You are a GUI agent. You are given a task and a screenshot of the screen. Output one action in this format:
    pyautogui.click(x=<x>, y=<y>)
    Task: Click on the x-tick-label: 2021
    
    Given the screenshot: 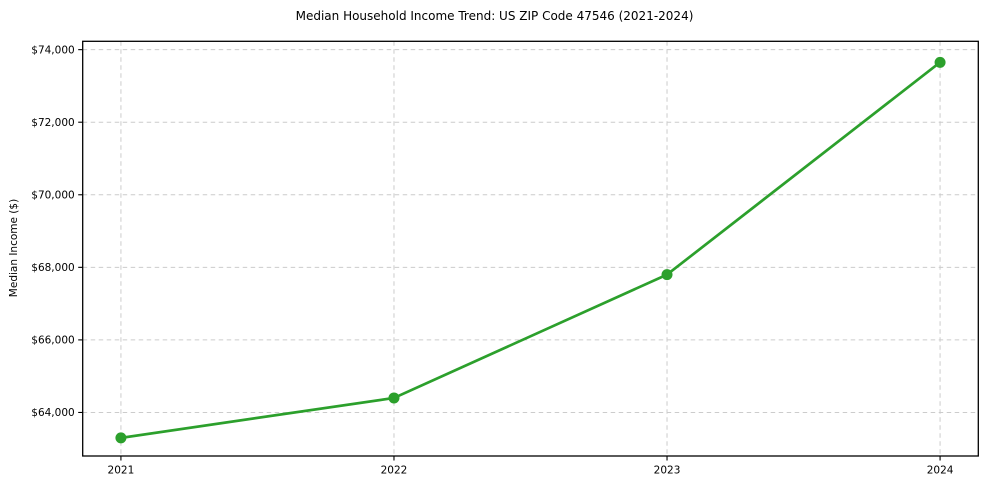 What is the action you would take?
    pyautogui.click(x=121, y=471)
    